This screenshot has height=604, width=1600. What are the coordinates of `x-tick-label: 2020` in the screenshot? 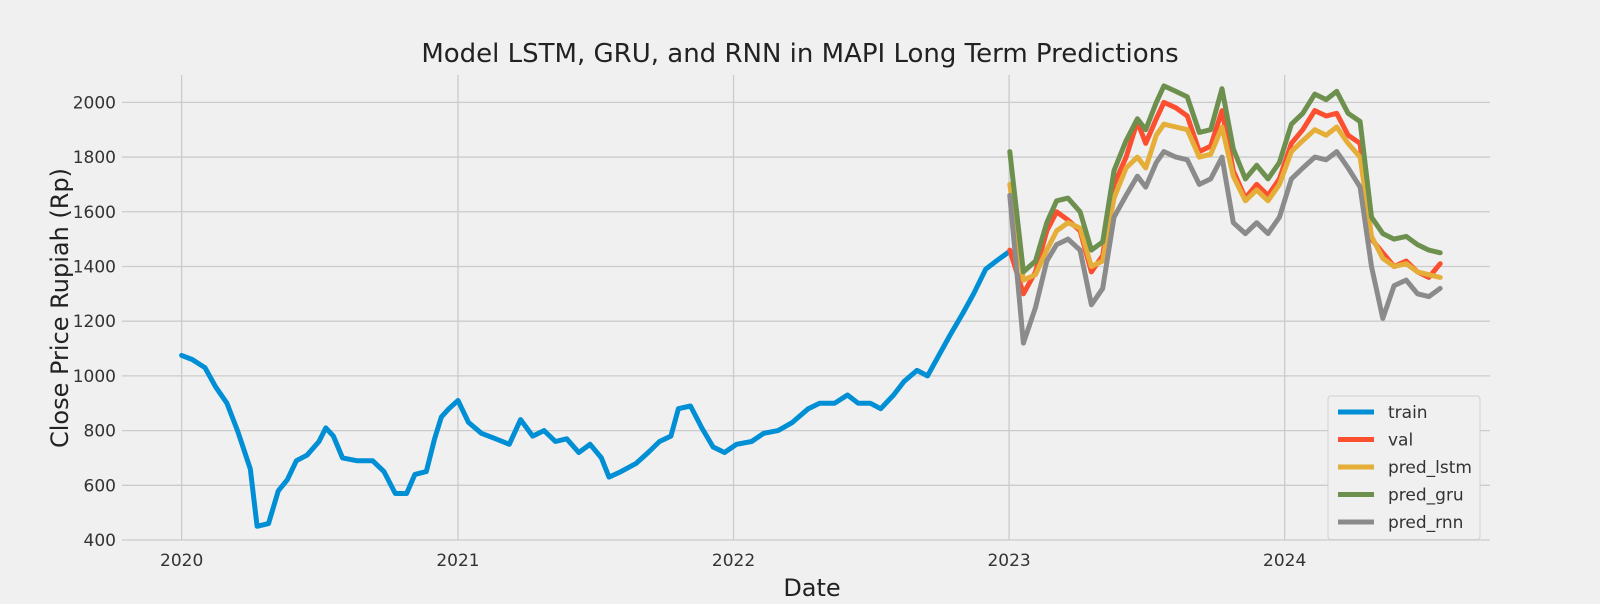 It's located at (181, 561).